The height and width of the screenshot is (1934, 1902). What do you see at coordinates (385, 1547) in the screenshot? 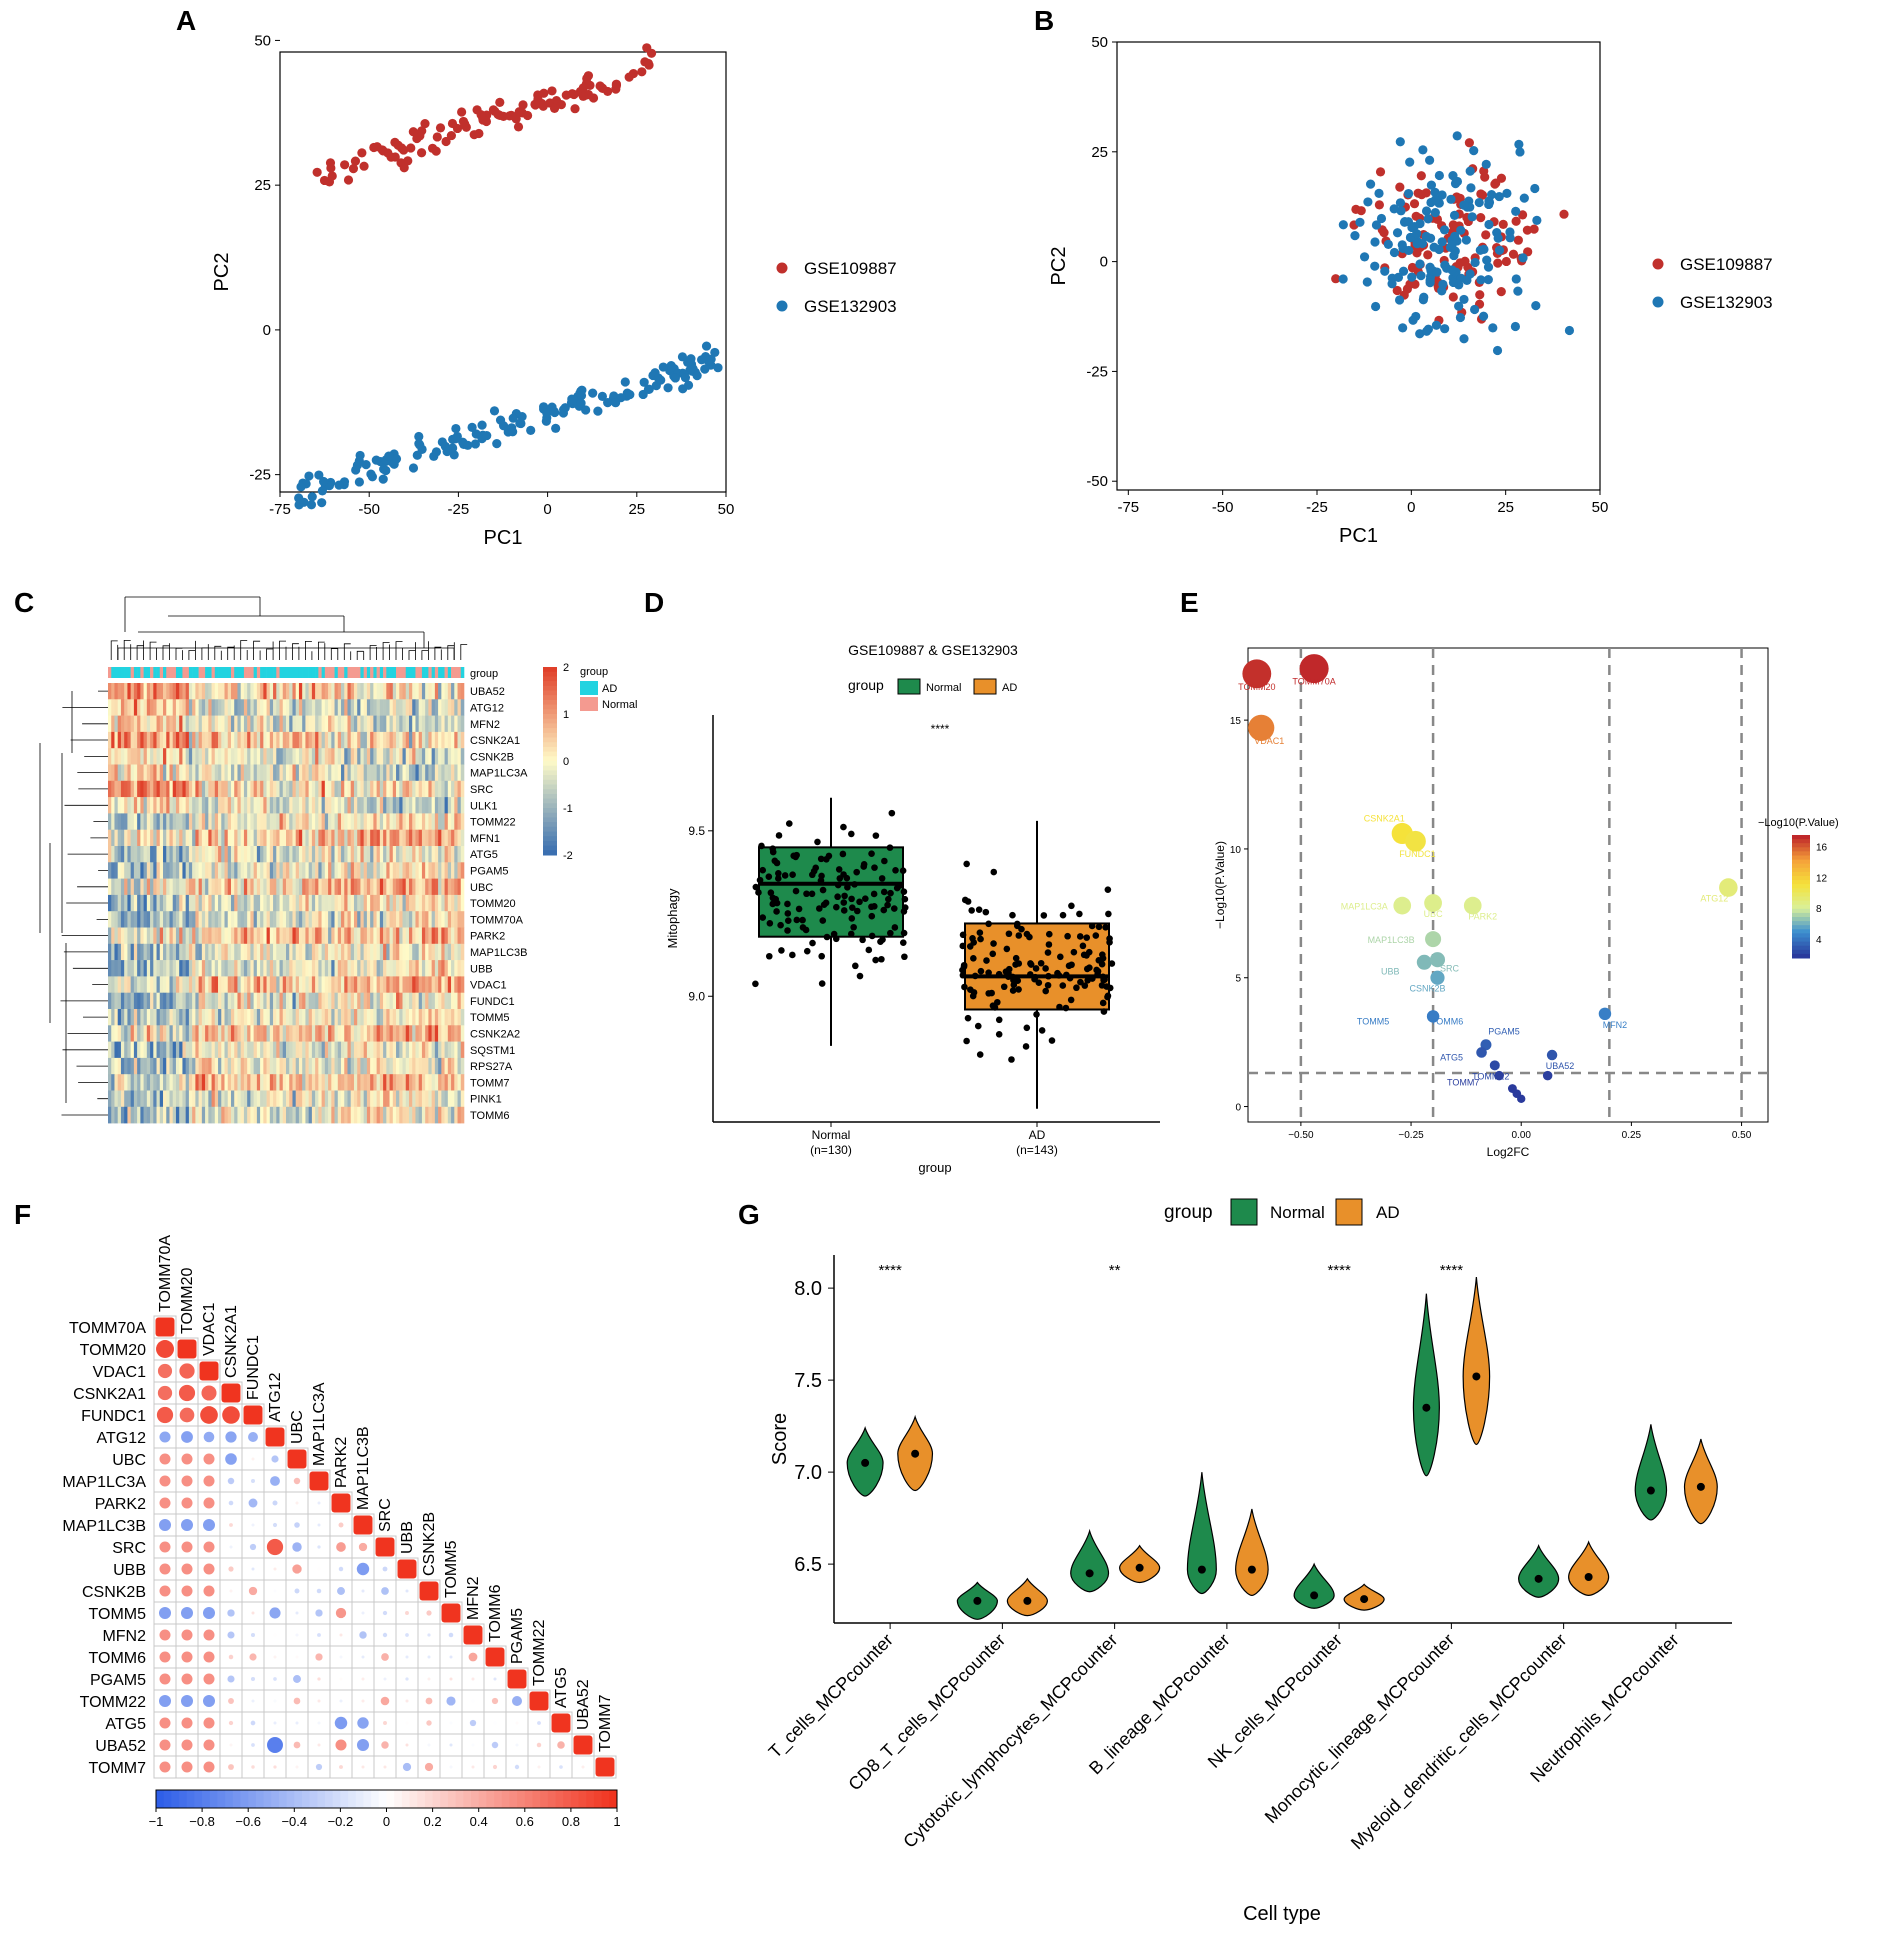
I see `corr-diagonal-mark` at bounding box center [385, 1547].